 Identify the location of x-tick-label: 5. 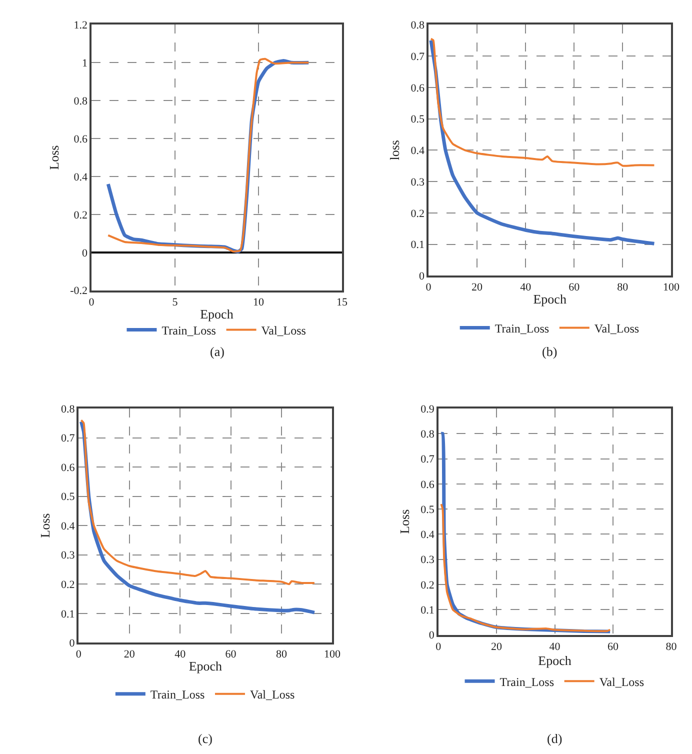
(175, 302).